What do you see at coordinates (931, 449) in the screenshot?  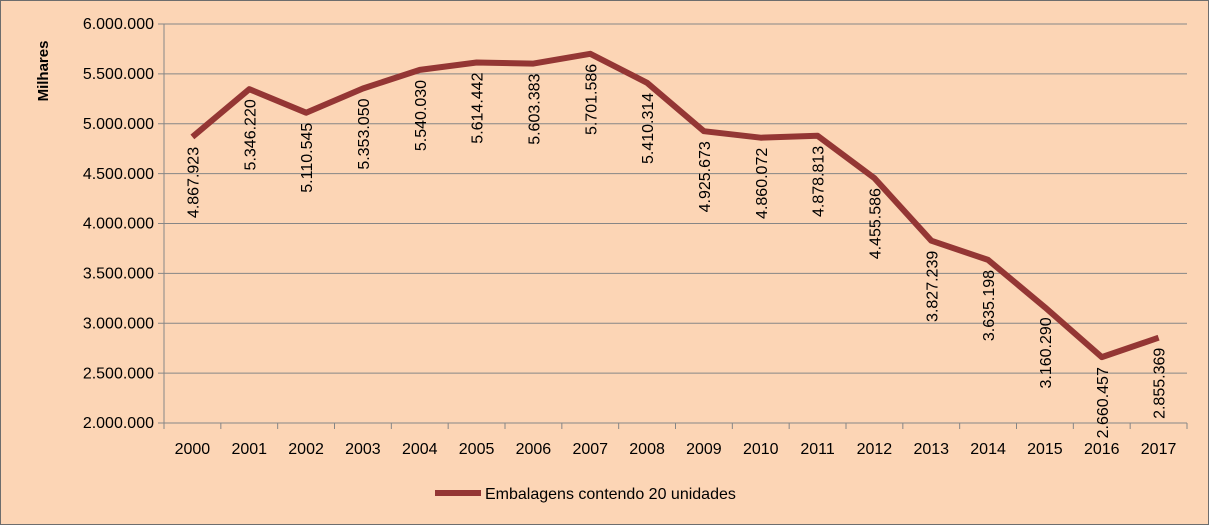 I see `x-tick-label: 2013` at bounding box center [931, 449].